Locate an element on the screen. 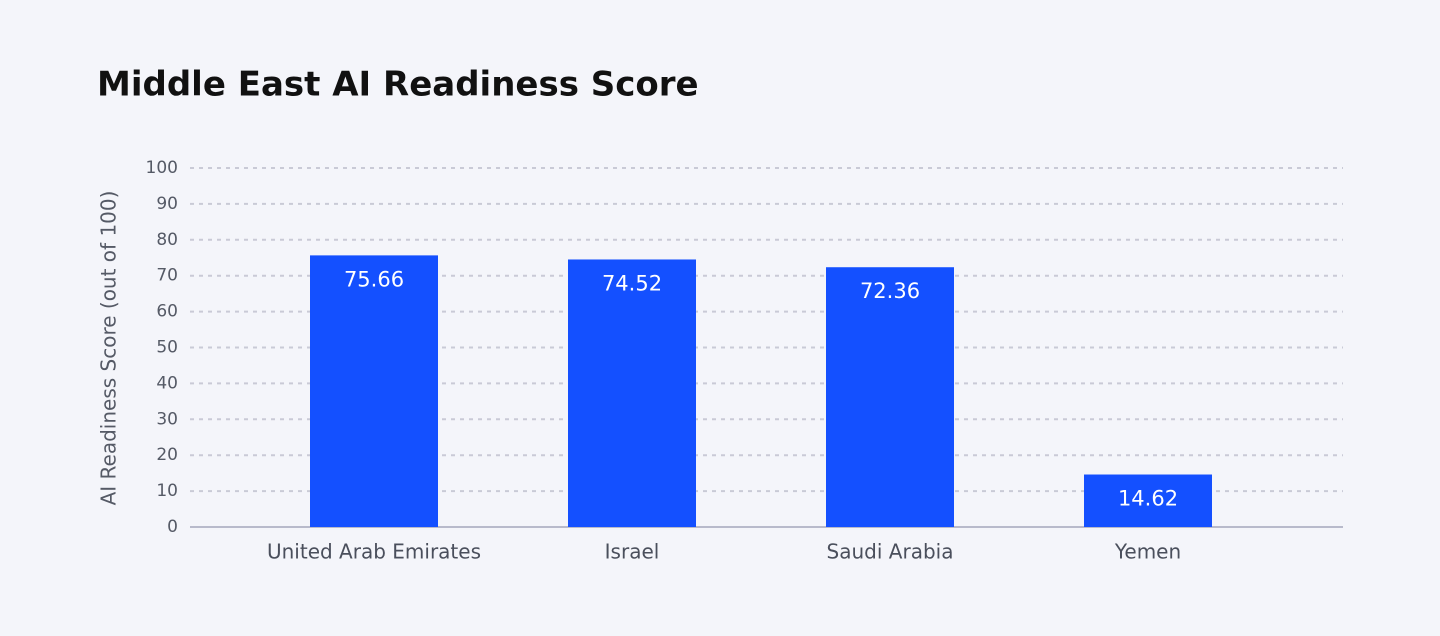 The width and height of the screenshot is (1440, 636). chart-title: Middle East AI Readiness Score is located at coordinates (398, 85).